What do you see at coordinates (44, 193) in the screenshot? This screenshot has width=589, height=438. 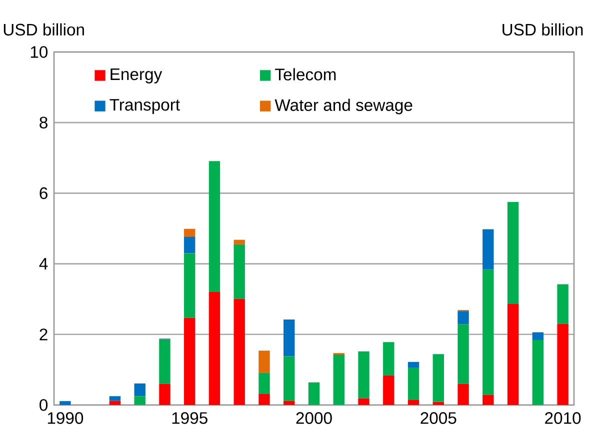 I see `y-tick-label: 6` at bounding box center [44, 193].